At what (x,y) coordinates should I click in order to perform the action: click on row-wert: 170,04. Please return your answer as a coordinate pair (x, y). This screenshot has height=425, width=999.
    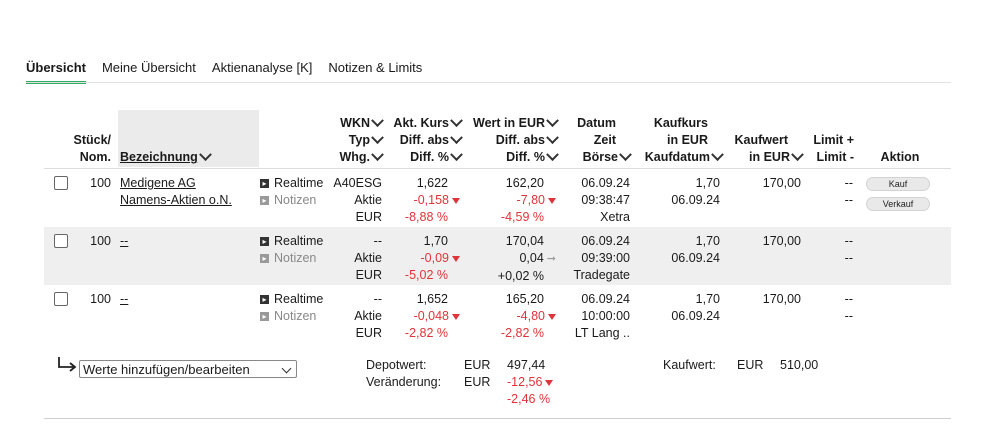
    Looking at the image, I should click on (524, 241).